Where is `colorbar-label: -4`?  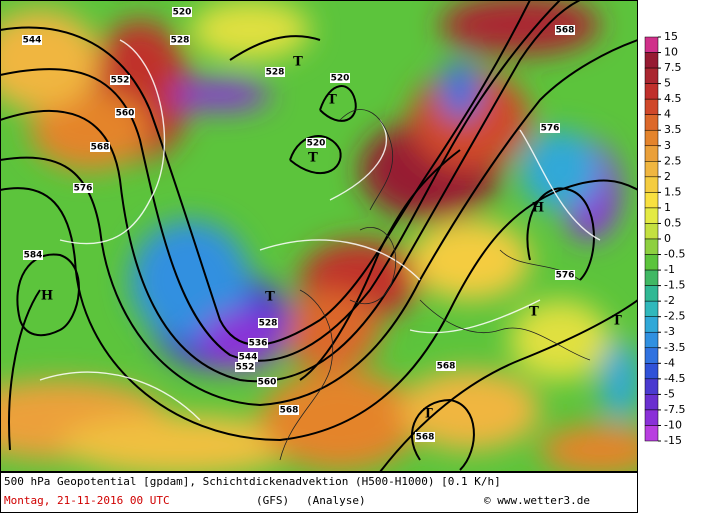 colorbar-label: -4 is located at coordinates (669, 362).